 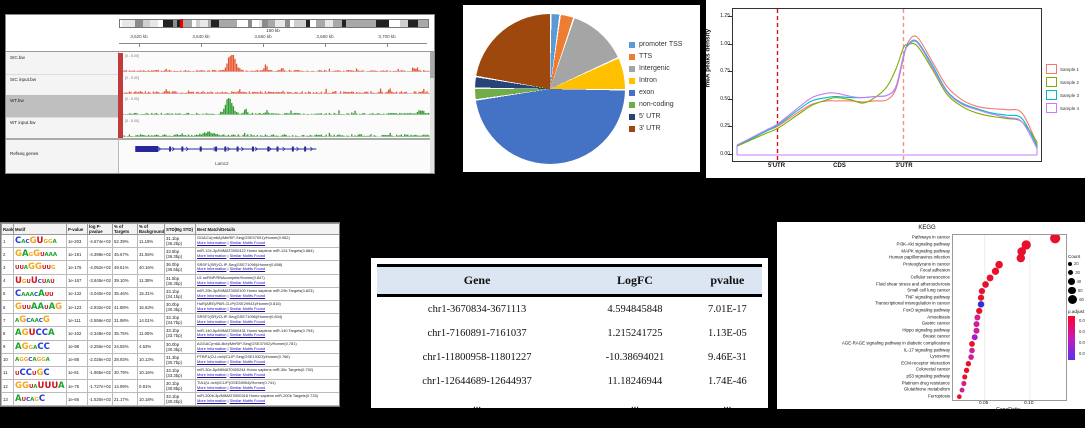 What do you see at coordinates (220, 139) in the screenshot?
I see `refseq-divider` at bounding box center [220, 139].